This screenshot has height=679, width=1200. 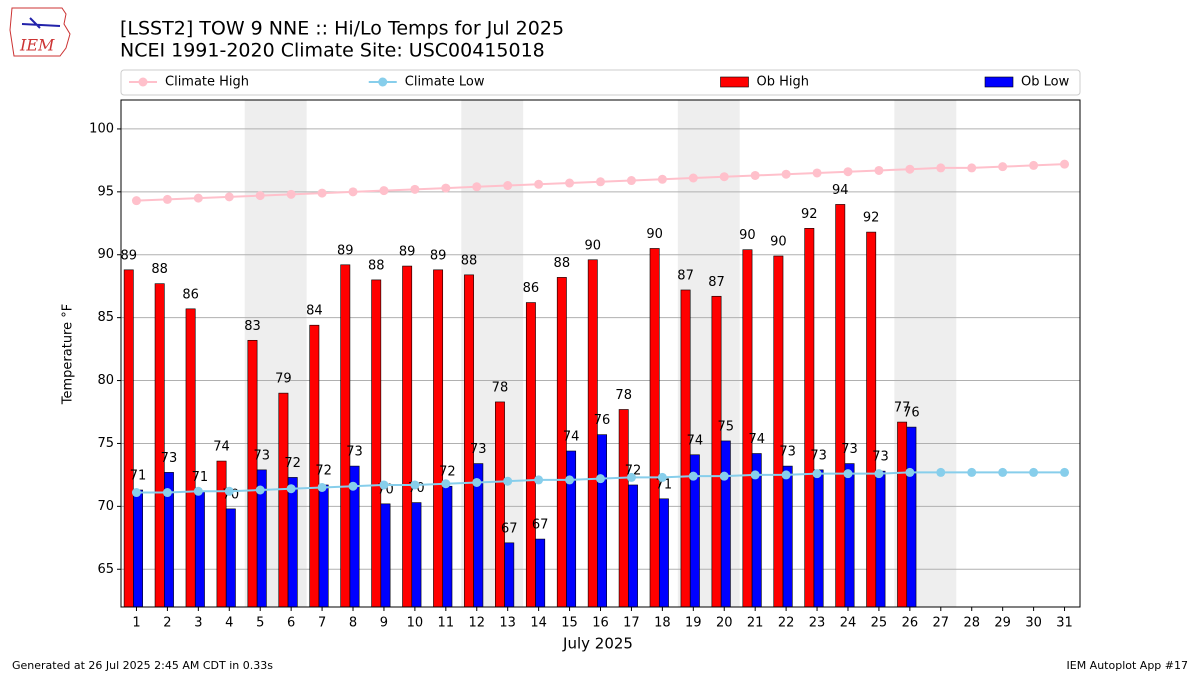 I want to click on value-label: 67, so click(x=509, y=528).